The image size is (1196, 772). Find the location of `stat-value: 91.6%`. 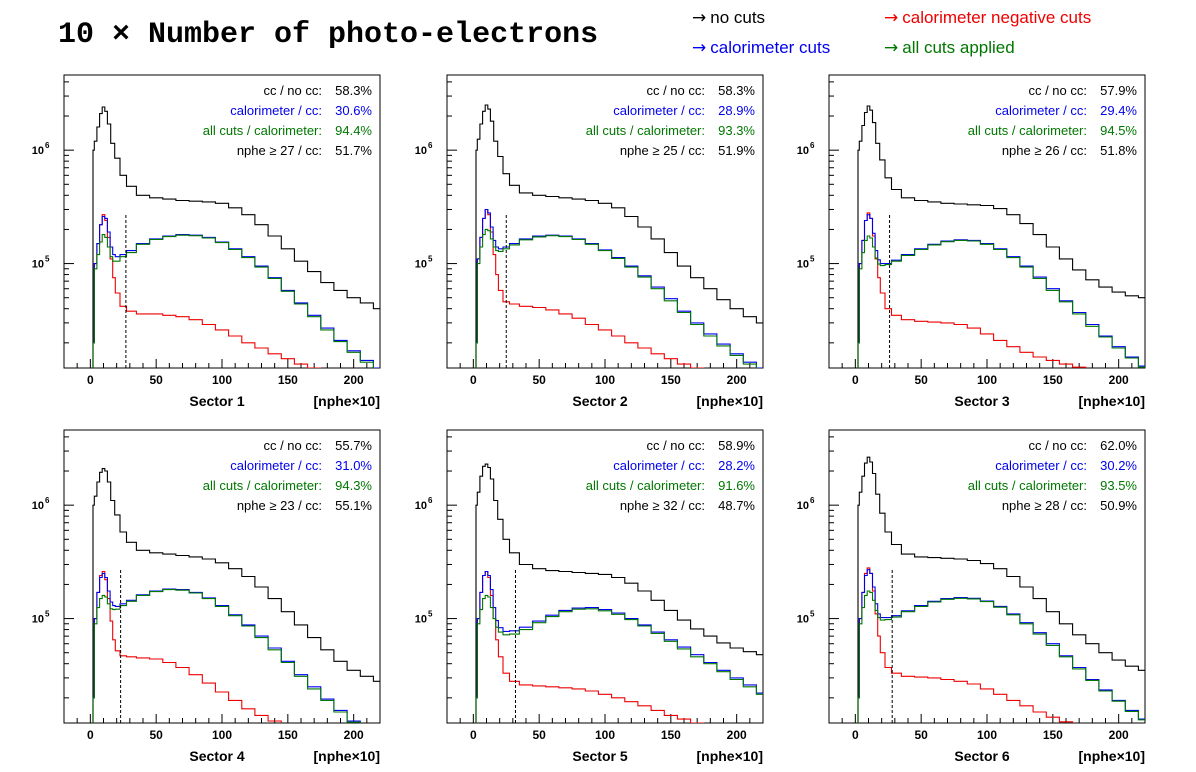

stat-value: 91.6% is located at coordinates (736, 485).